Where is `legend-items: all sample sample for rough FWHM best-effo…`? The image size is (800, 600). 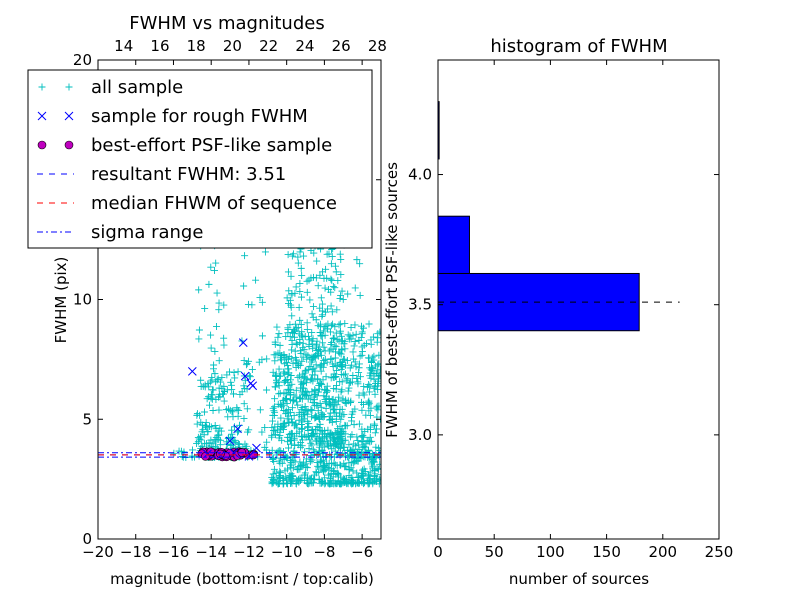 legend-items: all sample sample for rough FWHM best-effo… is located at coordinates (187, 160).